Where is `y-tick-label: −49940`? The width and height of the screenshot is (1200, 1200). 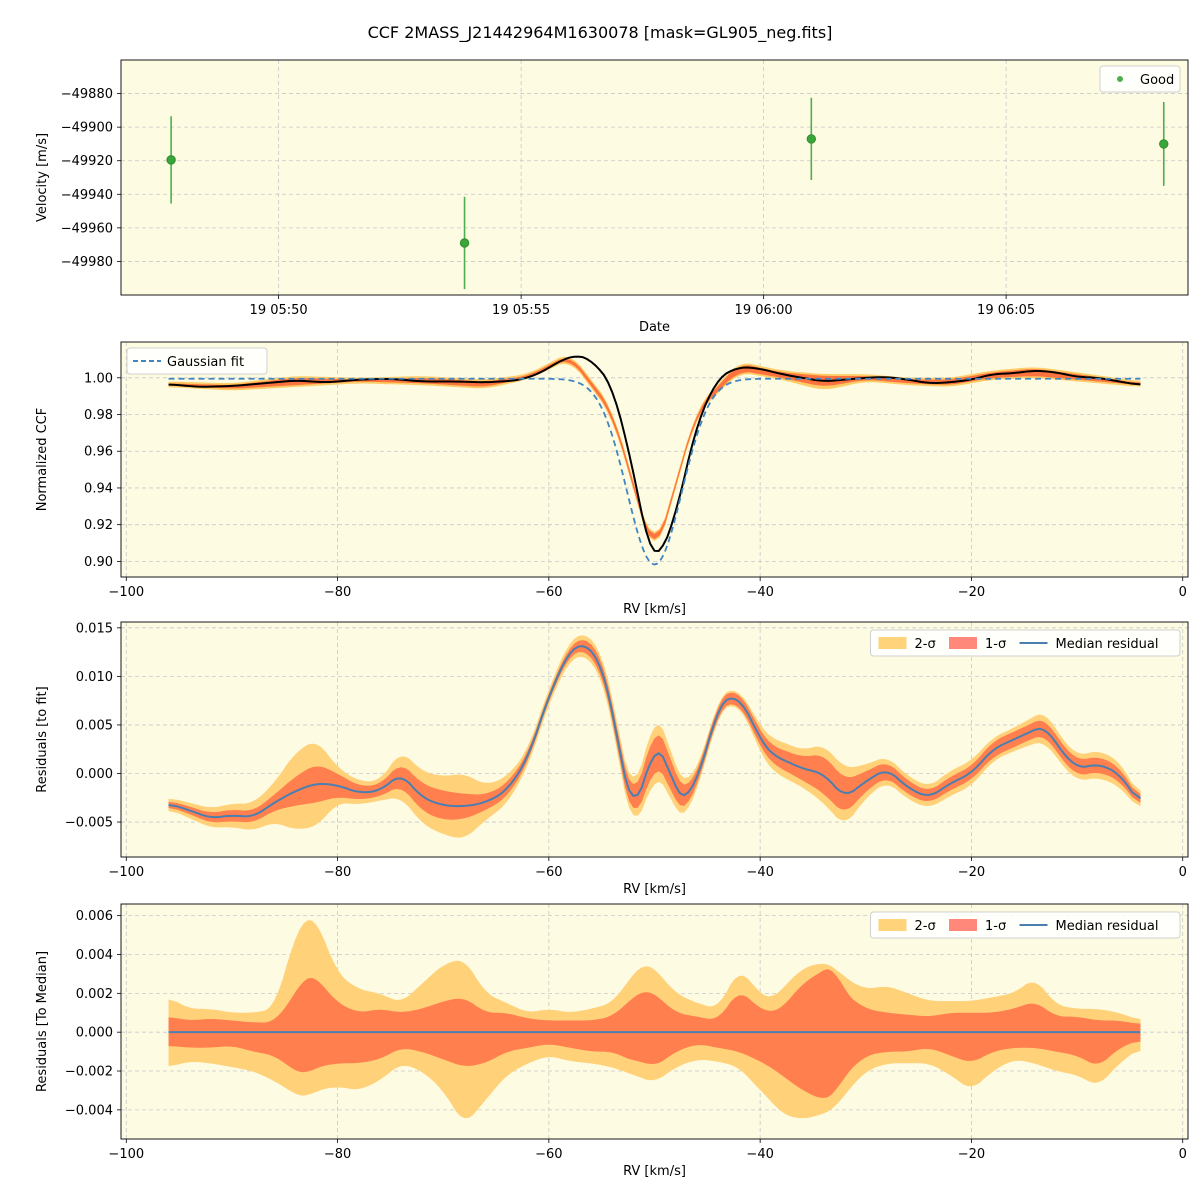 y-tick-label: −49940 is located at coordinates (87, 195).